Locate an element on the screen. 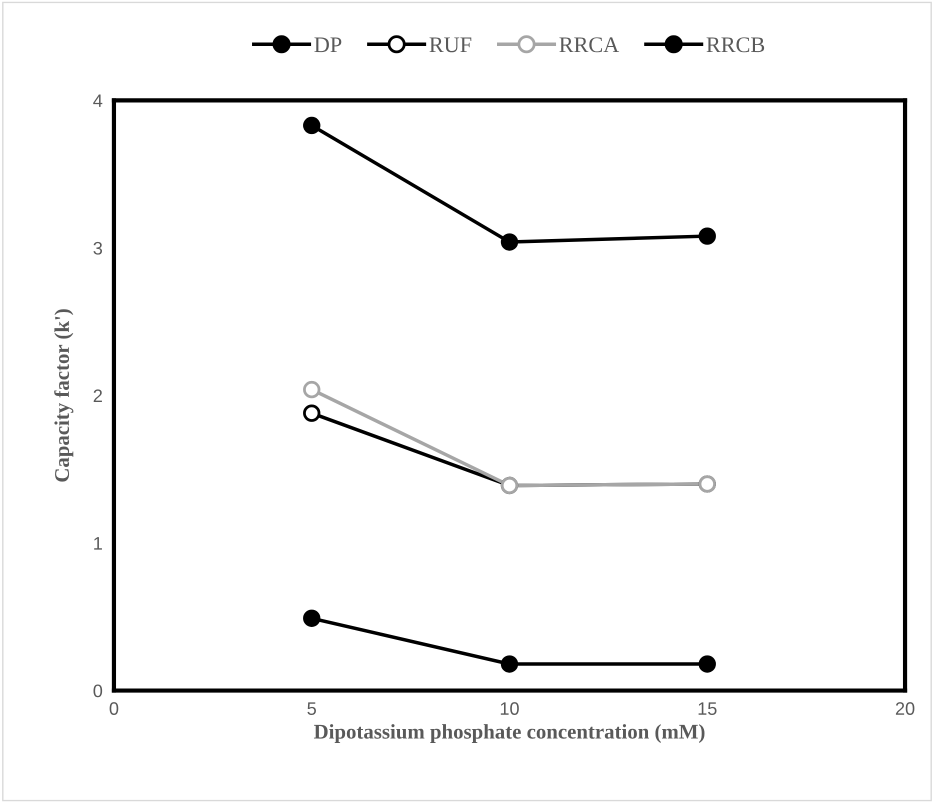  y-tick-label: 1 is located at coordinates (98, 543).